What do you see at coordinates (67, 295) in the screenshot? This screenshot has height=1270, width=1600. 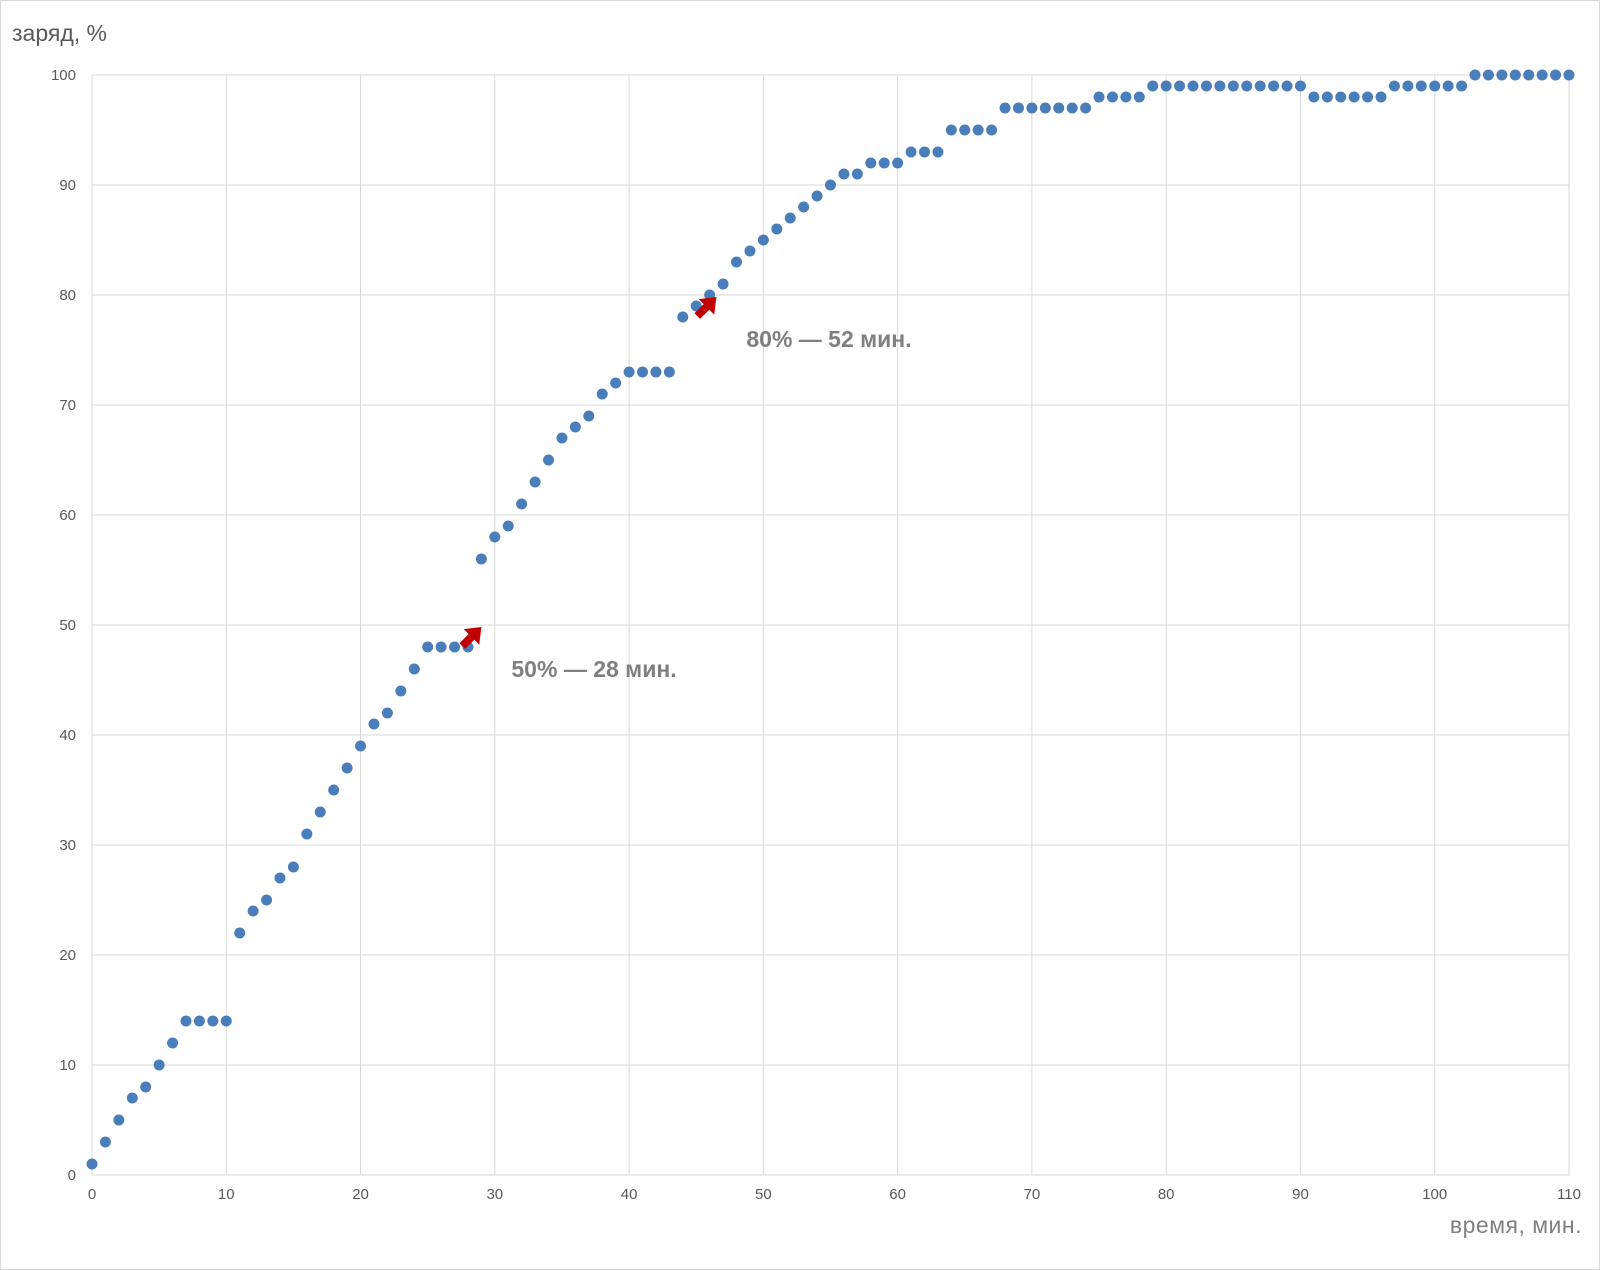 I see `y-tick-label-80: 80` at bounding box center [67, 295].